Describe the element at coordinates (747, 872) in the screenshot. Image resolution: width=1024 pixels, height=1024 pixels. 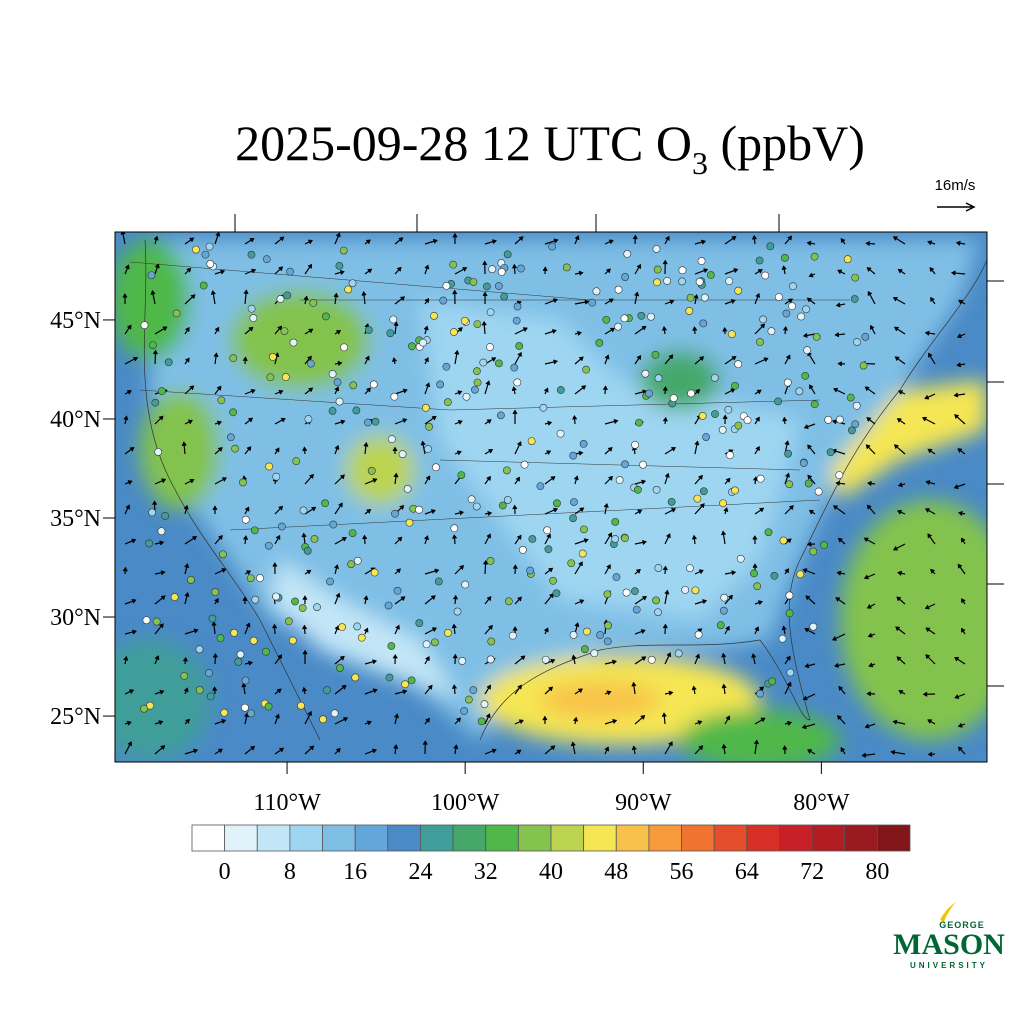
I see `colorbar-label: 64` at that location.